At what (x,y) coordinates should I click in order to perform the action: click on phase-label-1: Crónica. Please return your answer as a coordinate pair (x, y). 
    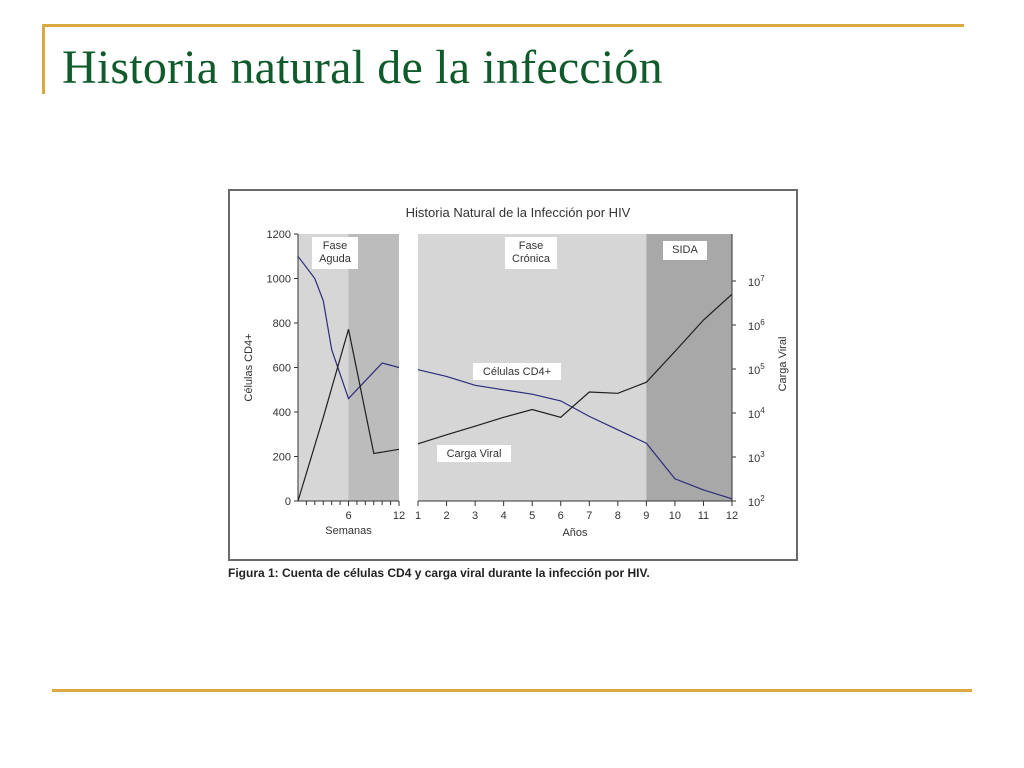
    Looking at the image, I should click on (531, 259).